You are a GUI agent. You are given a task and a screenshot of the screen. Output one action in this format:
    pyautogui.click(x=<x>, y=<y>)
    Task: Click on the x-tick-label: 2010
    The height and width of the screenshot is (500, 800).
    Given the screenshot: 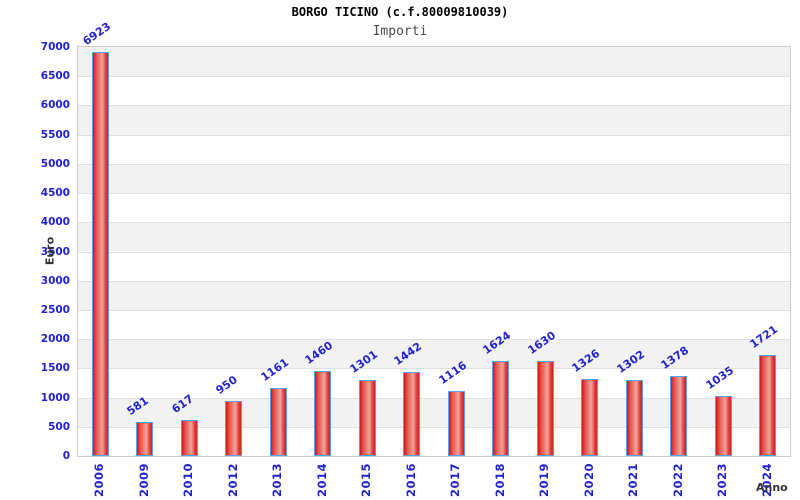 What is the action you would take?
    pyautogui.click(x=188, y=480)
    